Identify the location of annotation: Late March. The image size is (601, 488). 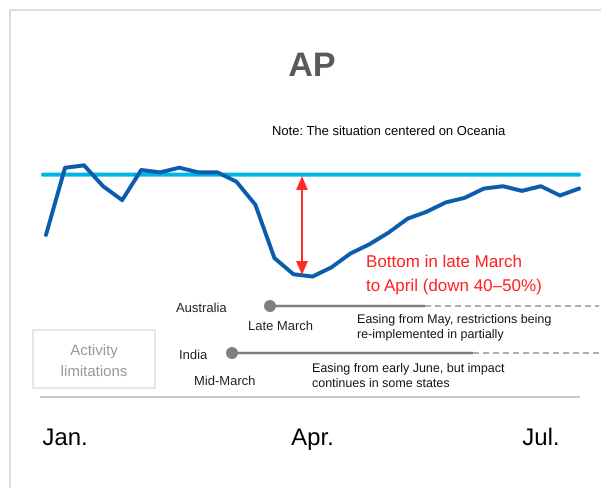
(281, 325).